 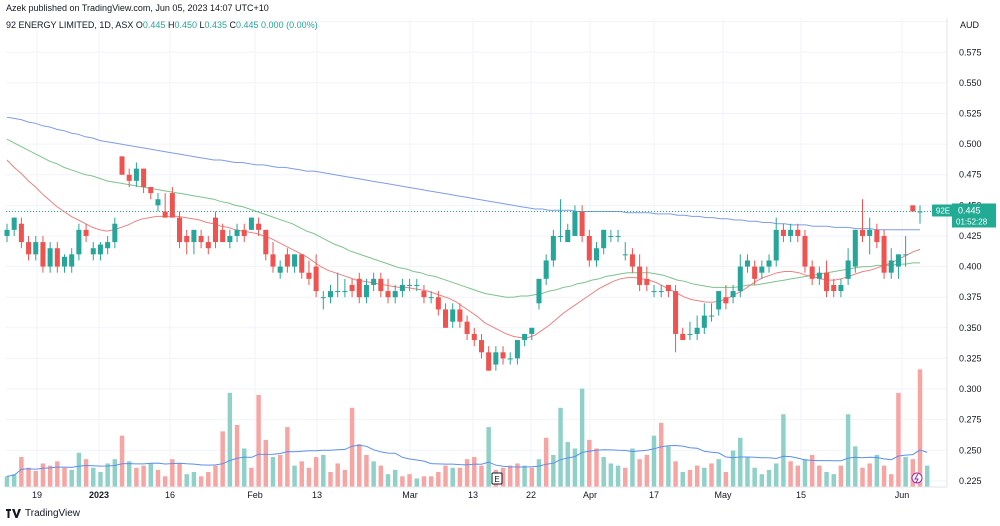 What do you see at coordinates (233, 25) in the screenshot?
I see `close-label: C` at bounding box center [233, 25].